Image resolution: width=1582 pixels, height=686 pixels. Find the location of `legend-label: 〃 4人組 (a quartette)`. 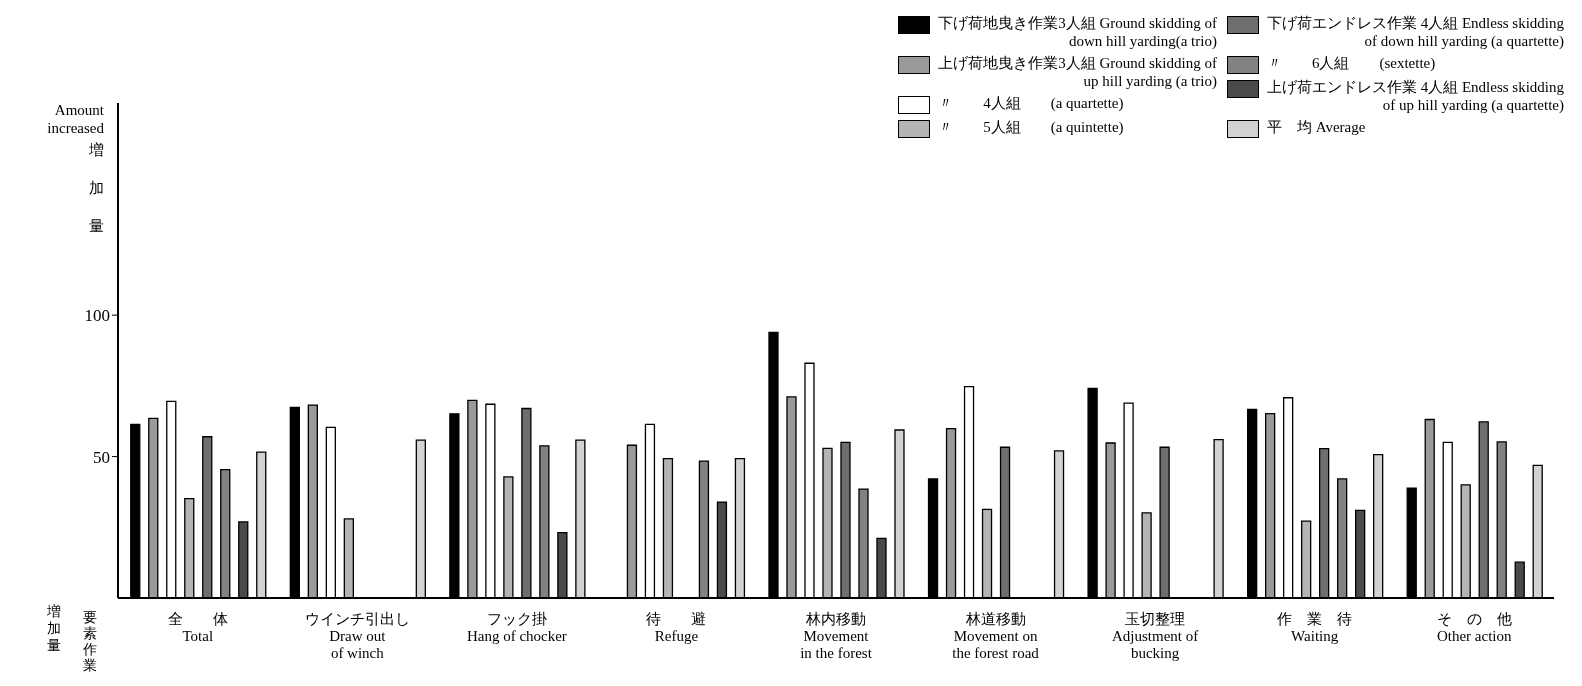

legend-label: 〃 4人組 (a quartette) is located at coordinates (1031, 103).